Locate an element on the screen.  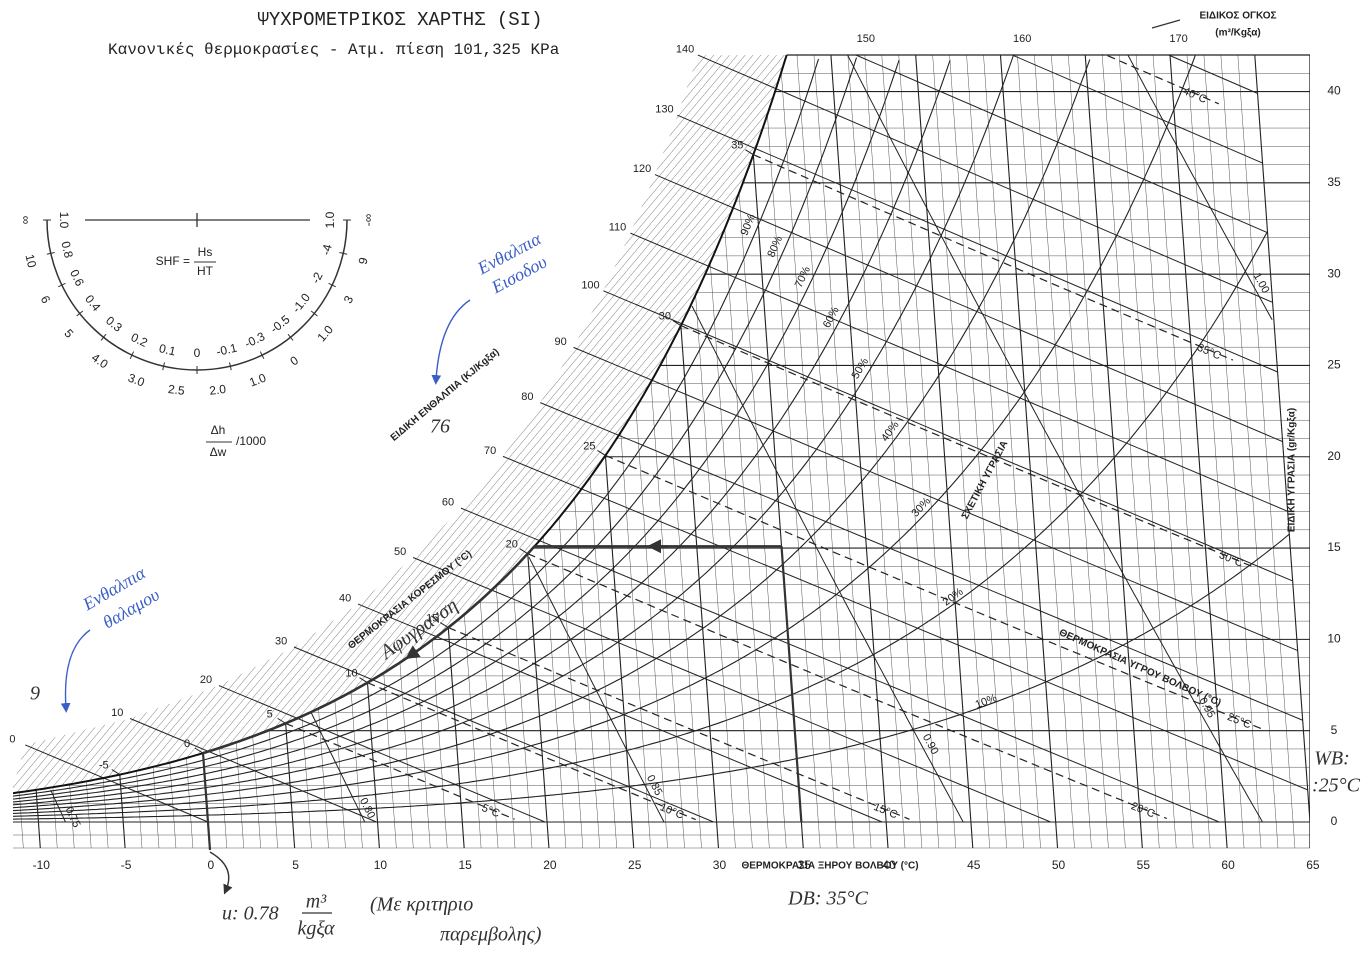
shf-formula: SHF = is located at coordinates (173, 261).